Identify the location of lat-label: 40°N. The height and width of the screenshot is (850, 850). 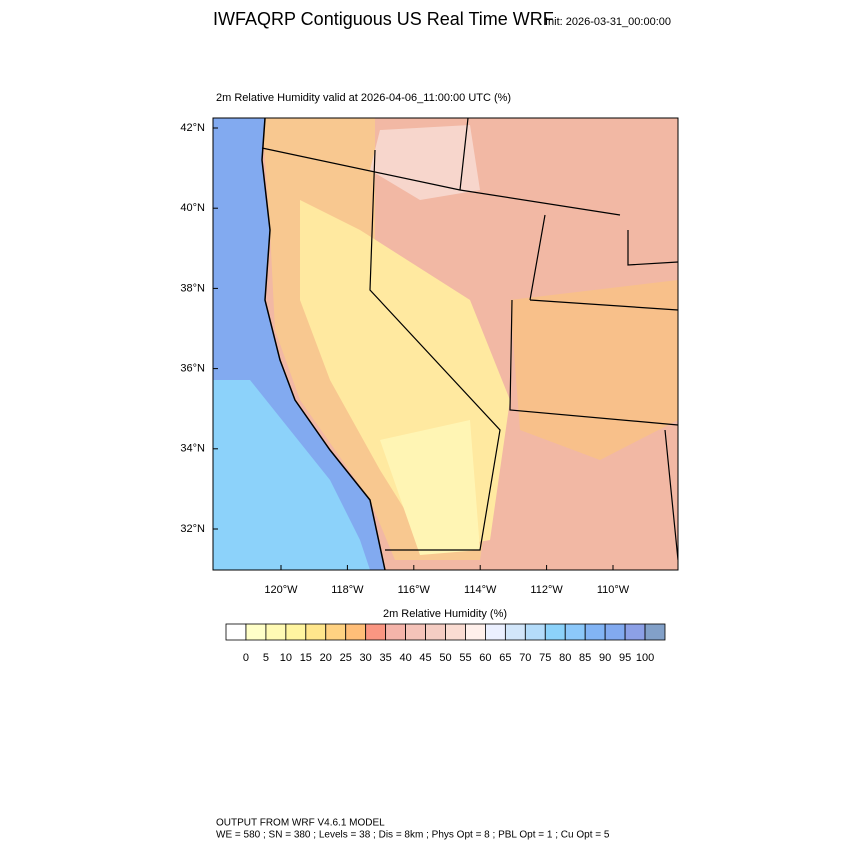
(192, 208).